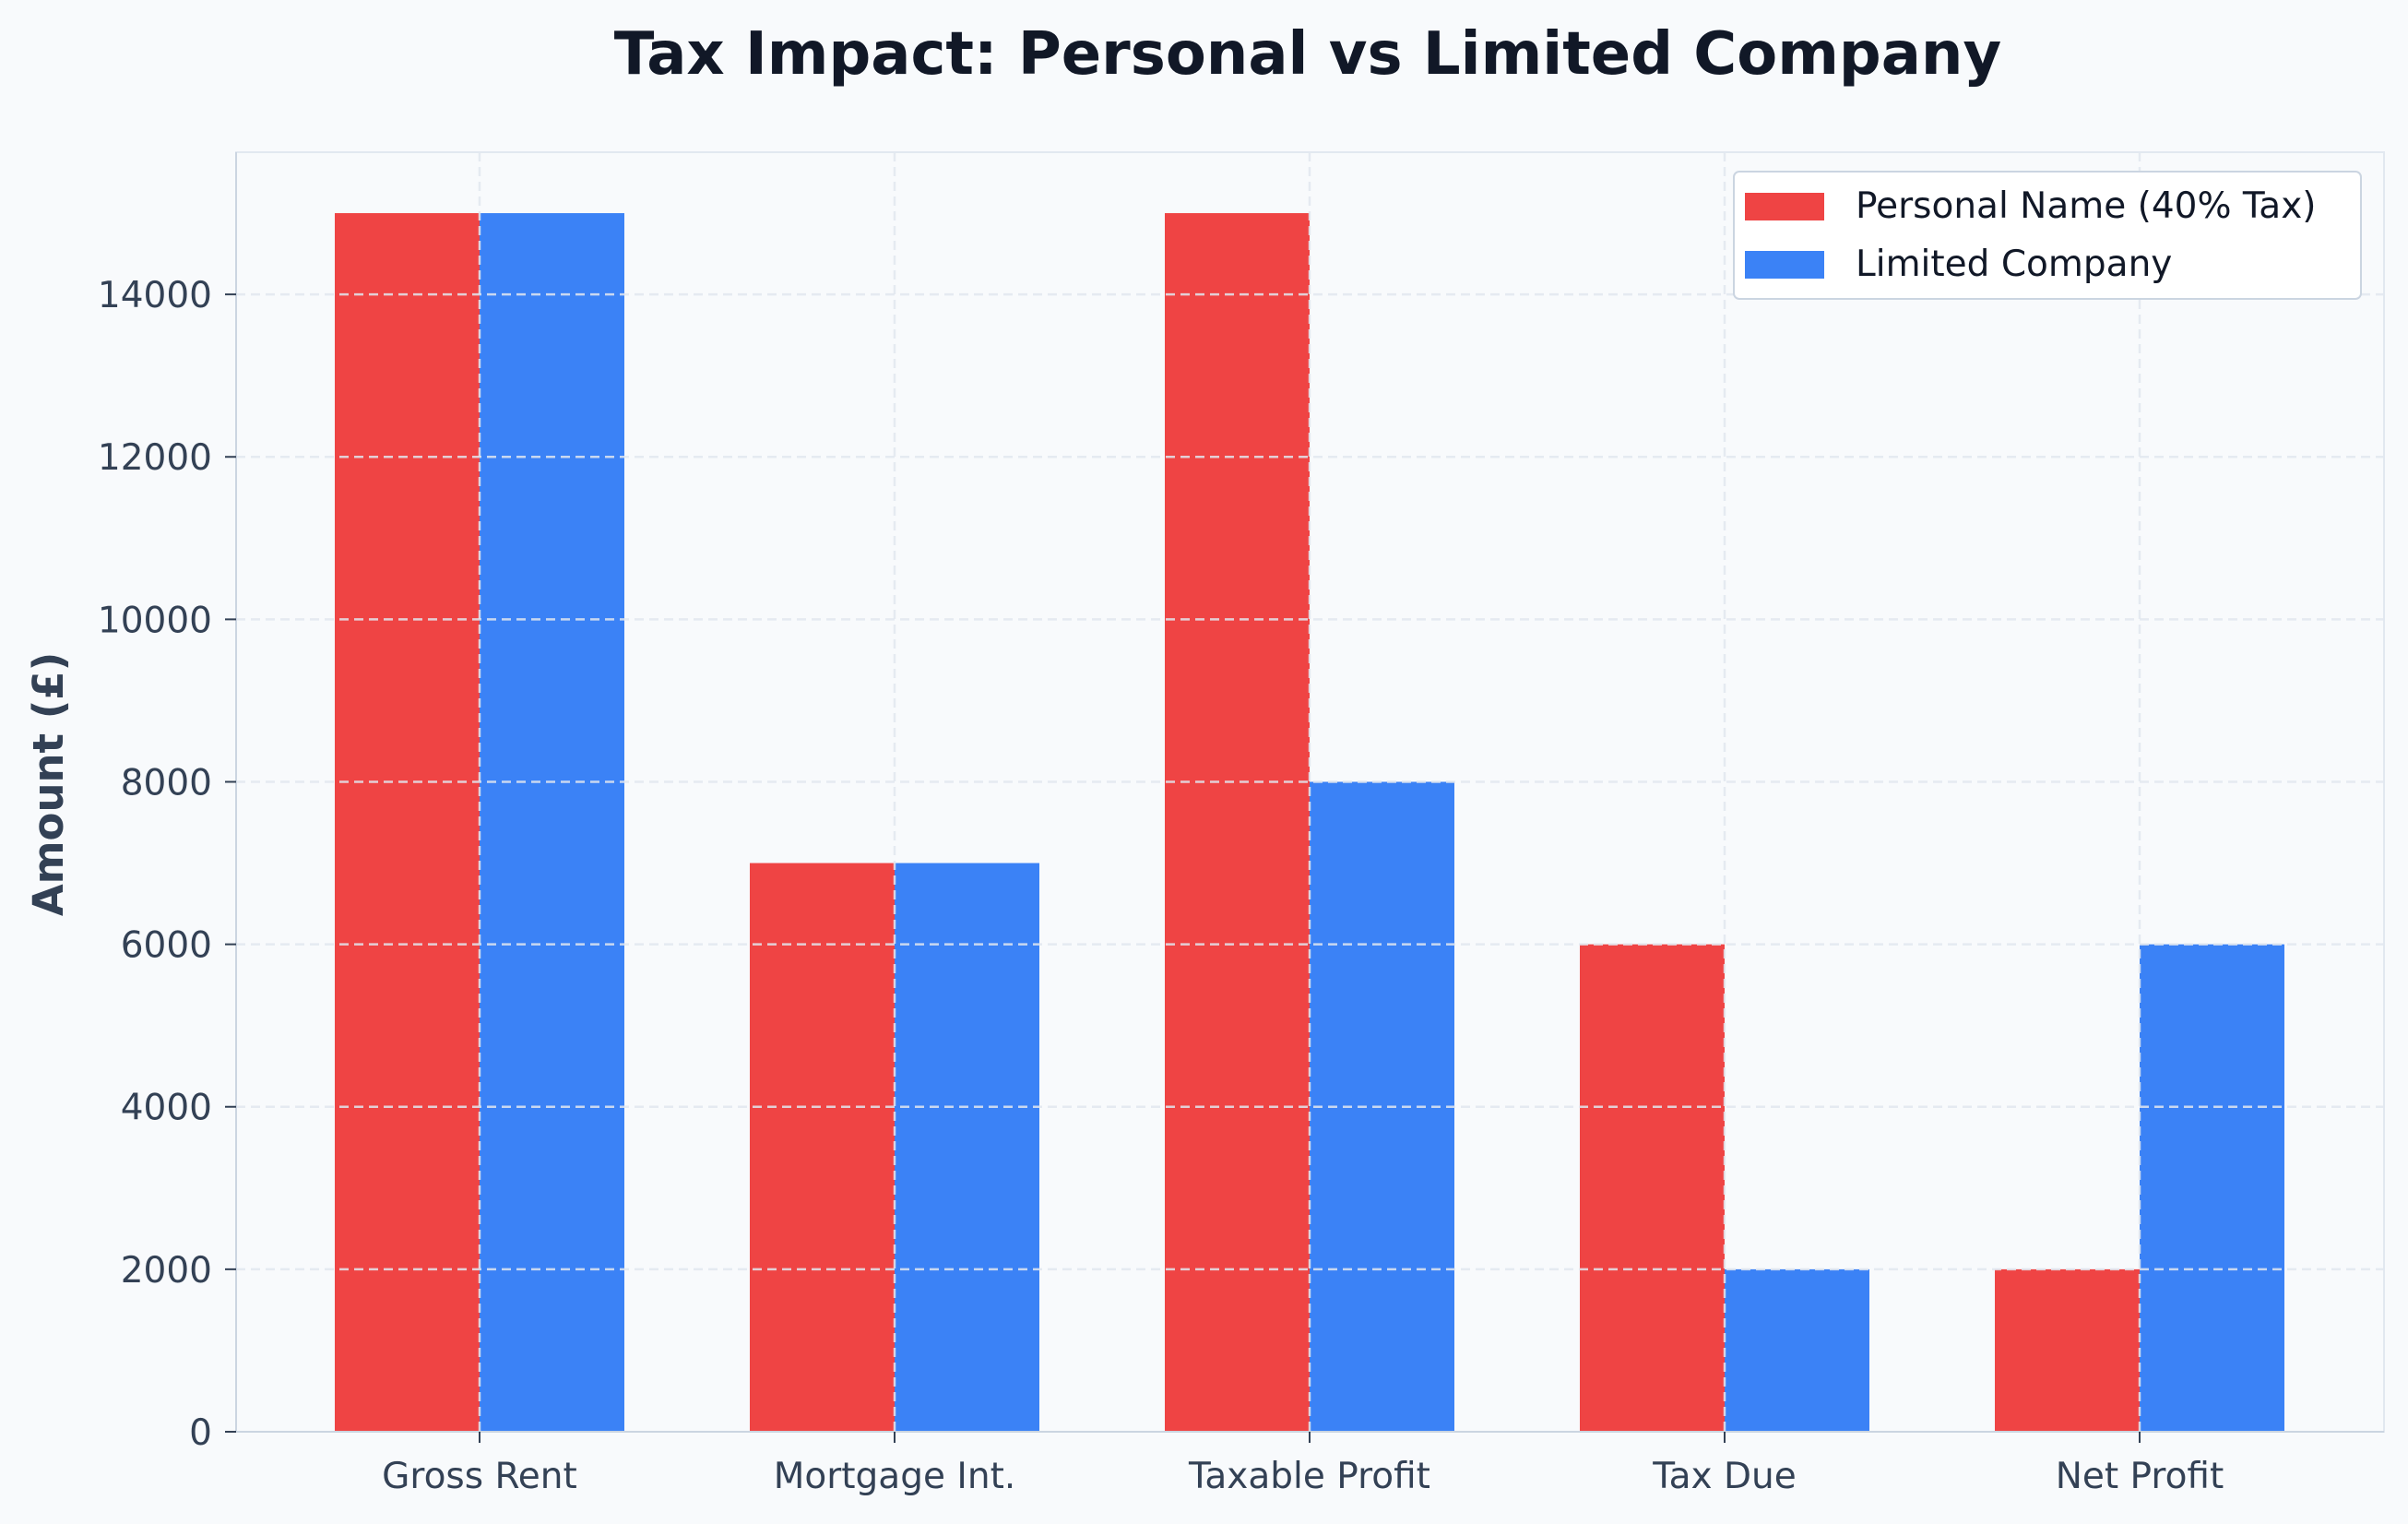 This screenshot has width=2408, height=1524. I want to click on y-tick-label-0: 0, so click(200, 1433).